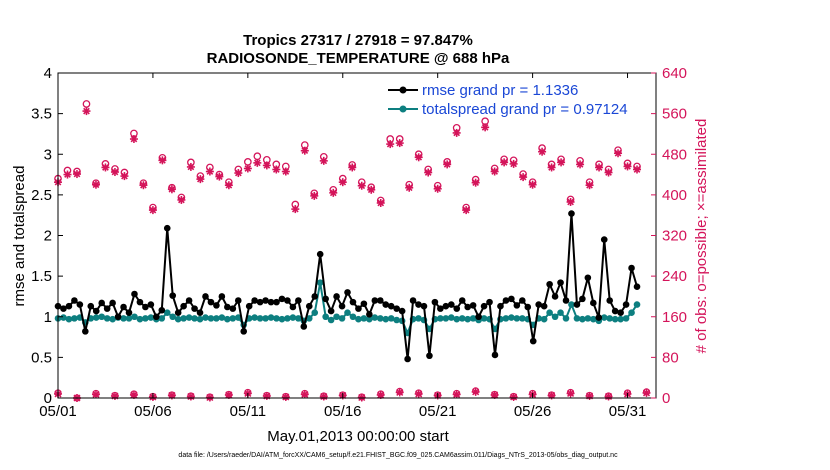 The image size is (830, 470). What do you see at coordinates (438, 411) in the screenshot?
I see `x-tick-label: 05/21` at bounding box center [438, 411].